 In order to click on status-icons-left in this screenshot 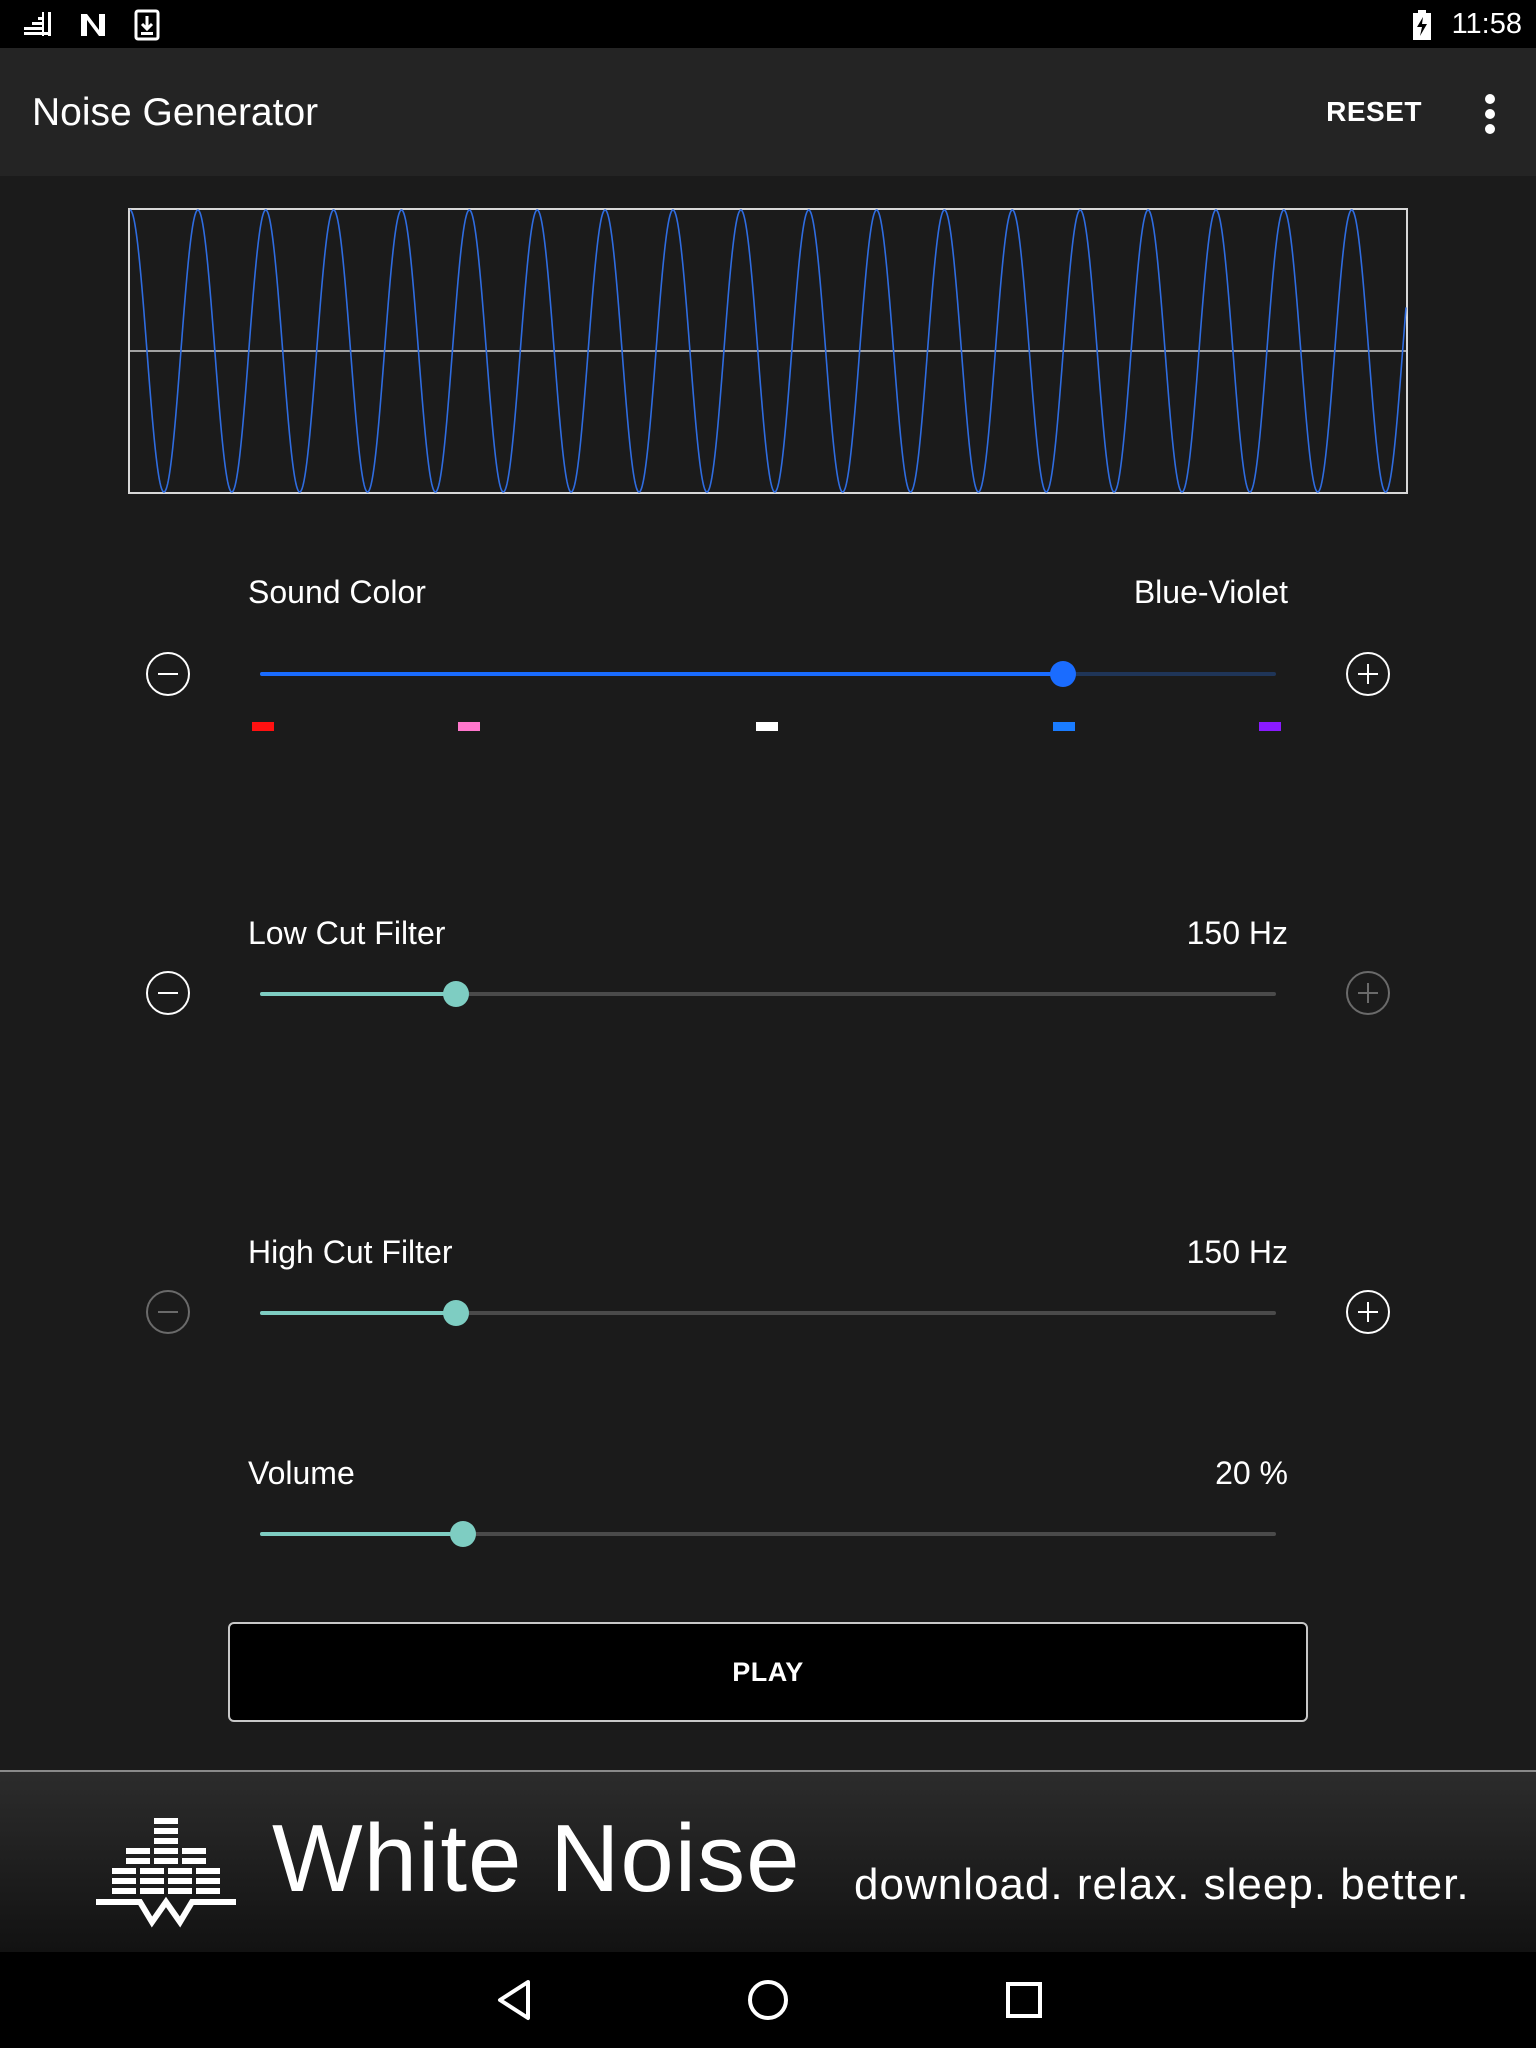, I will do `click(91, 25)`.